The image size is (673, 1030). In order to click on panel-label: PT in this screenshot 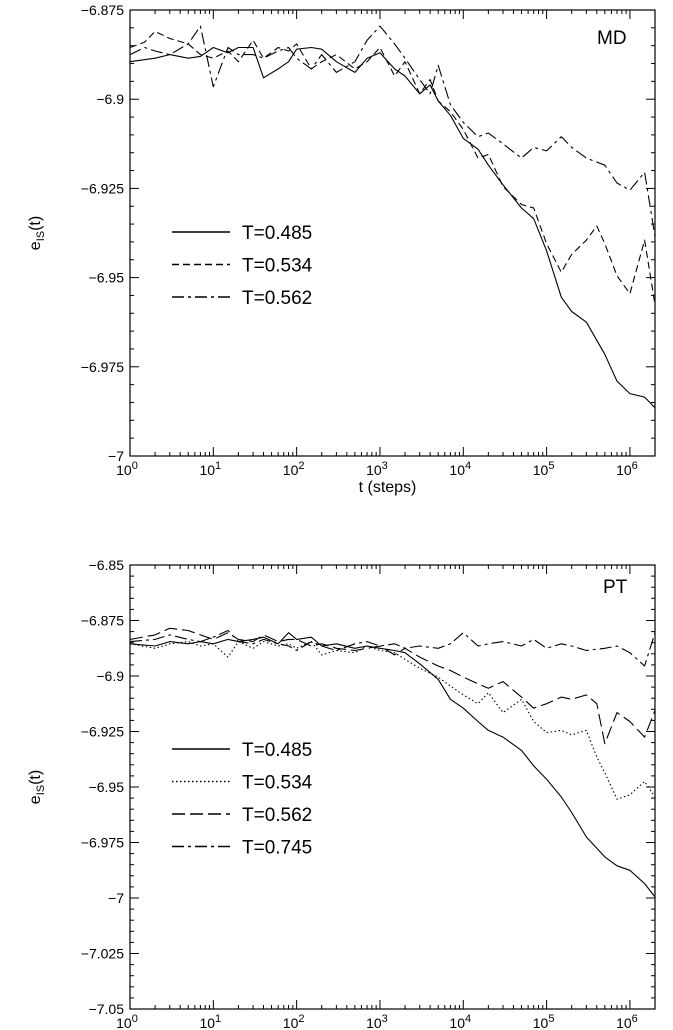, I will do `click(615, 587)`.